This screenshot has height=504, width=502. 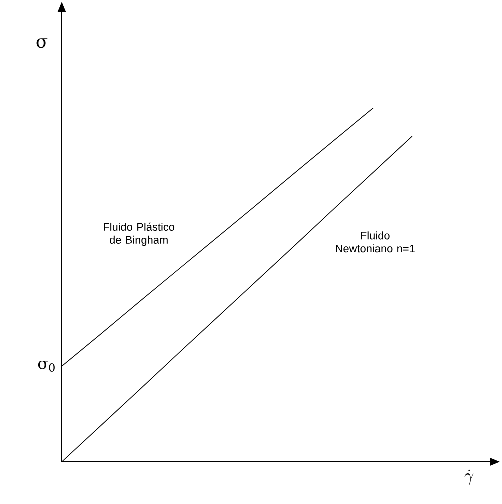 I want to click on annotation: σ$_{0}$, so click(x=46, y=366).